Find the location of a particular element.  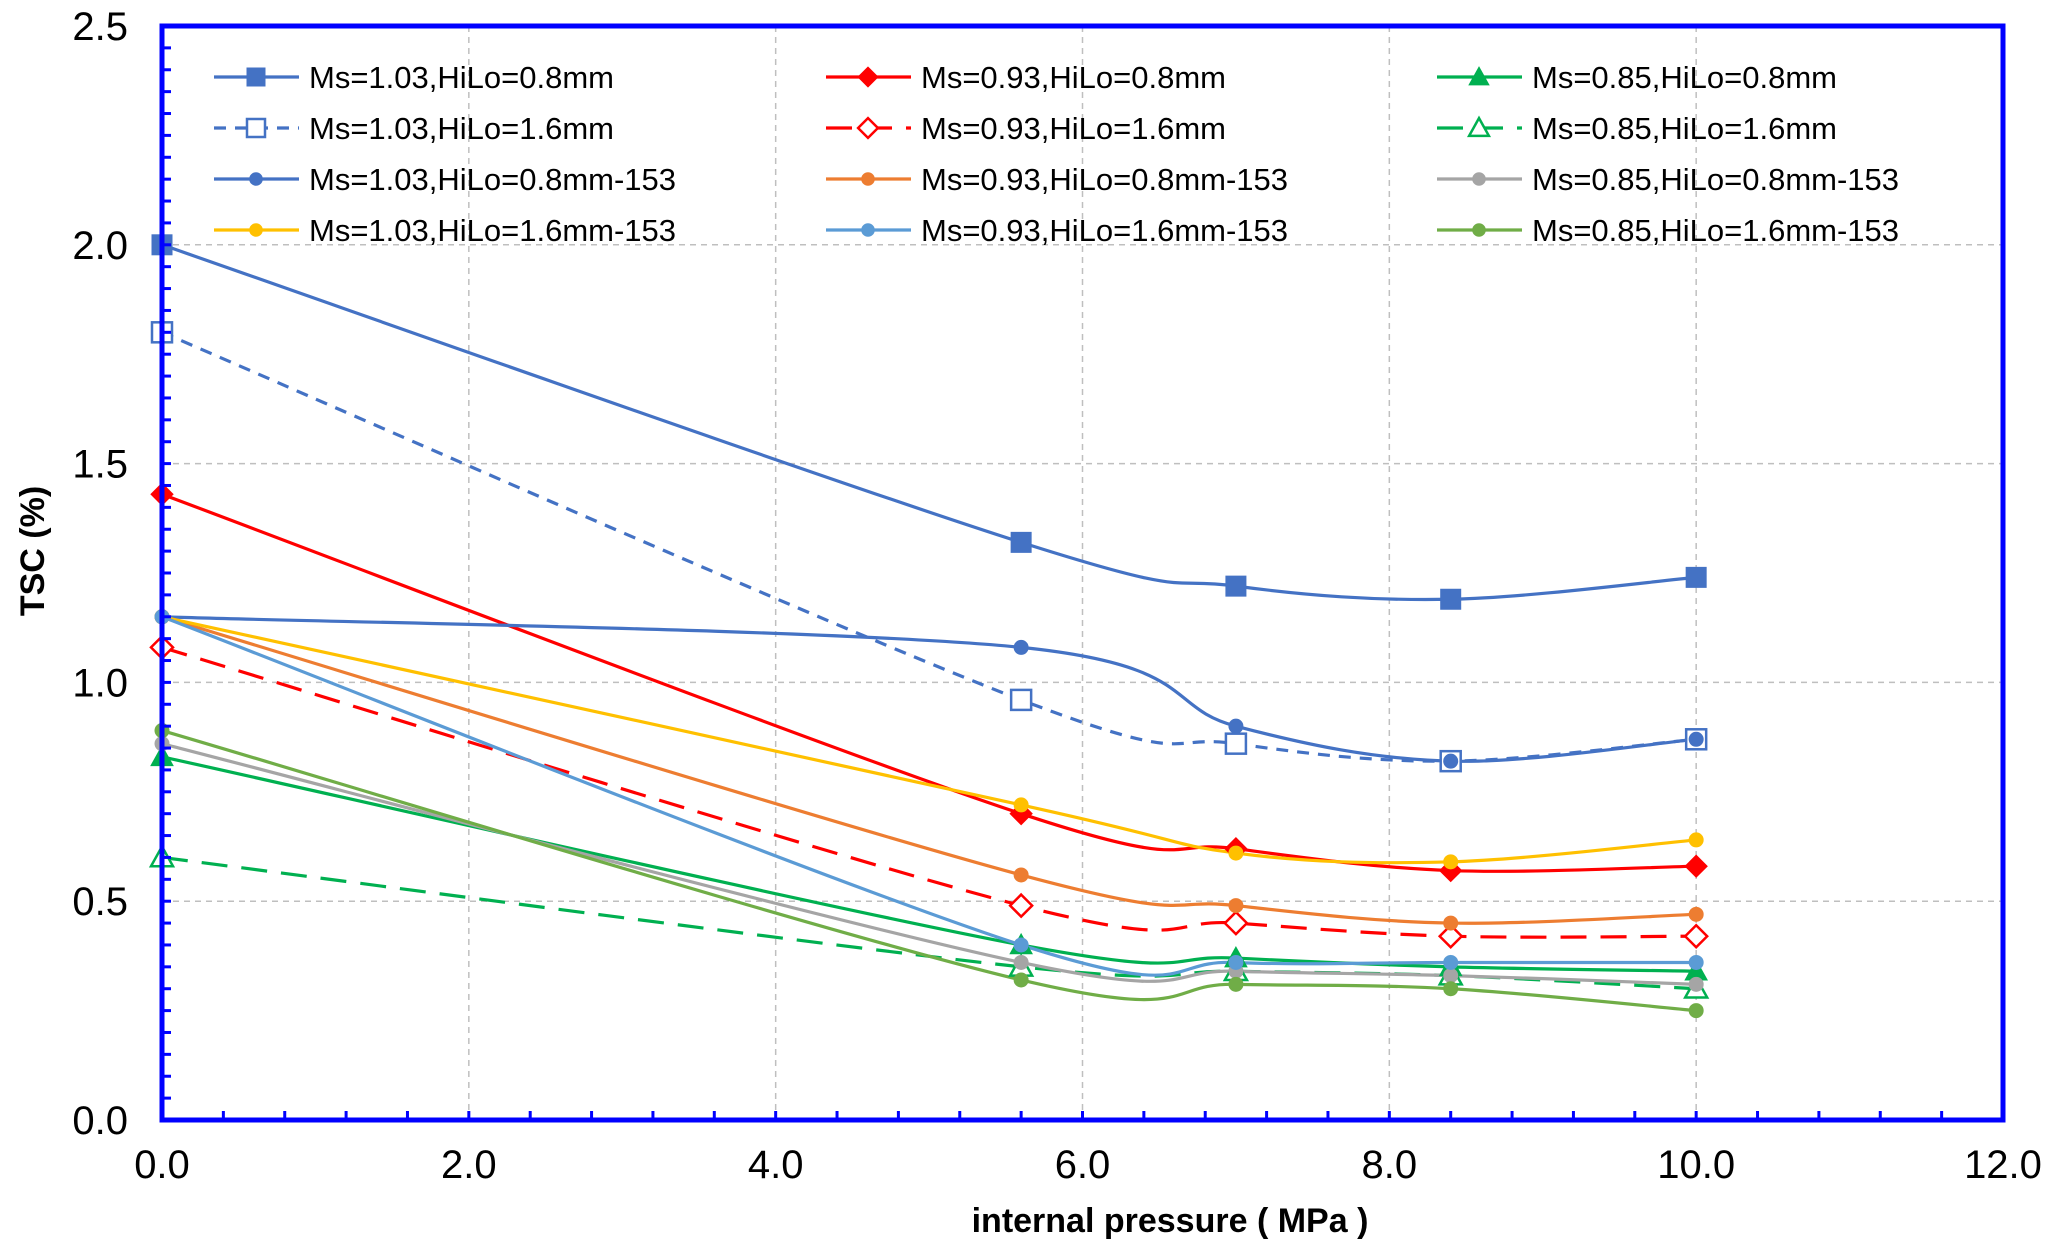

legend-entry: Ms=0.93,HiLo=1.6mm-153 is located at coordinates (1057, 230).